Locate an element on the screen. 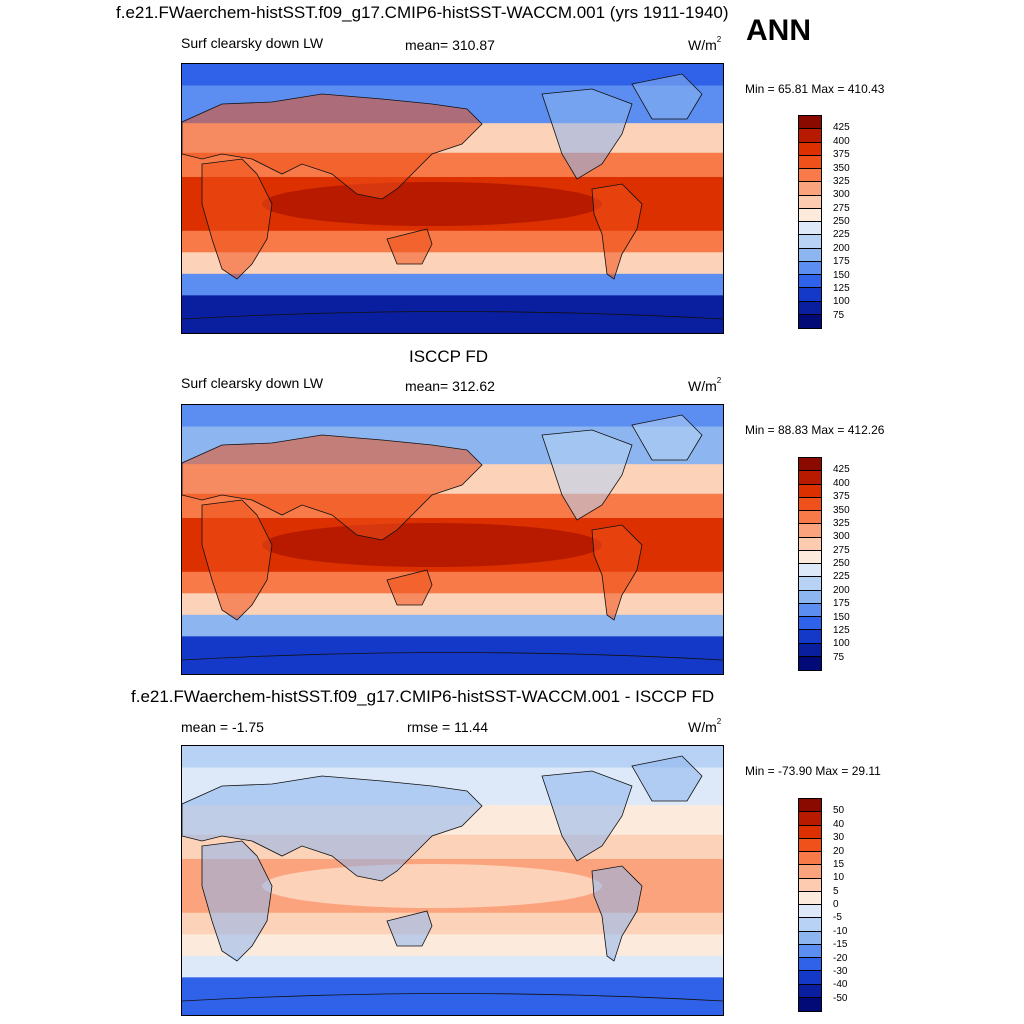  panel-2-variable: Surf clearsky down LW is located at coordinates (252, 383).